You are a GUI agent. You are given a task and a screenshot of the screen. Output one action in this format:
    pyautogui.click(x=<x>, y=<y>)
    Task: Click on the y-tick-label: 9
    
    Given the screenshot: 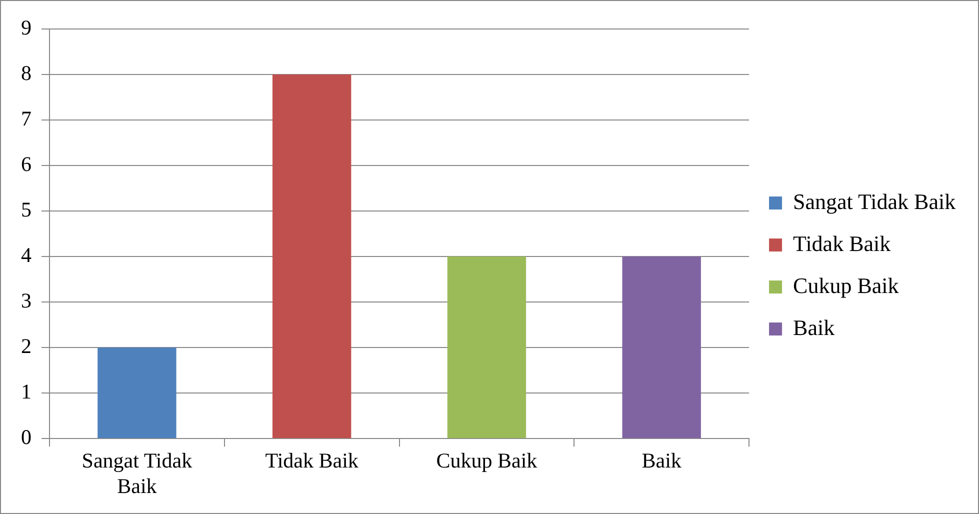 What is the action you would take?
    pyautogui.click(x=26, y=28)
    